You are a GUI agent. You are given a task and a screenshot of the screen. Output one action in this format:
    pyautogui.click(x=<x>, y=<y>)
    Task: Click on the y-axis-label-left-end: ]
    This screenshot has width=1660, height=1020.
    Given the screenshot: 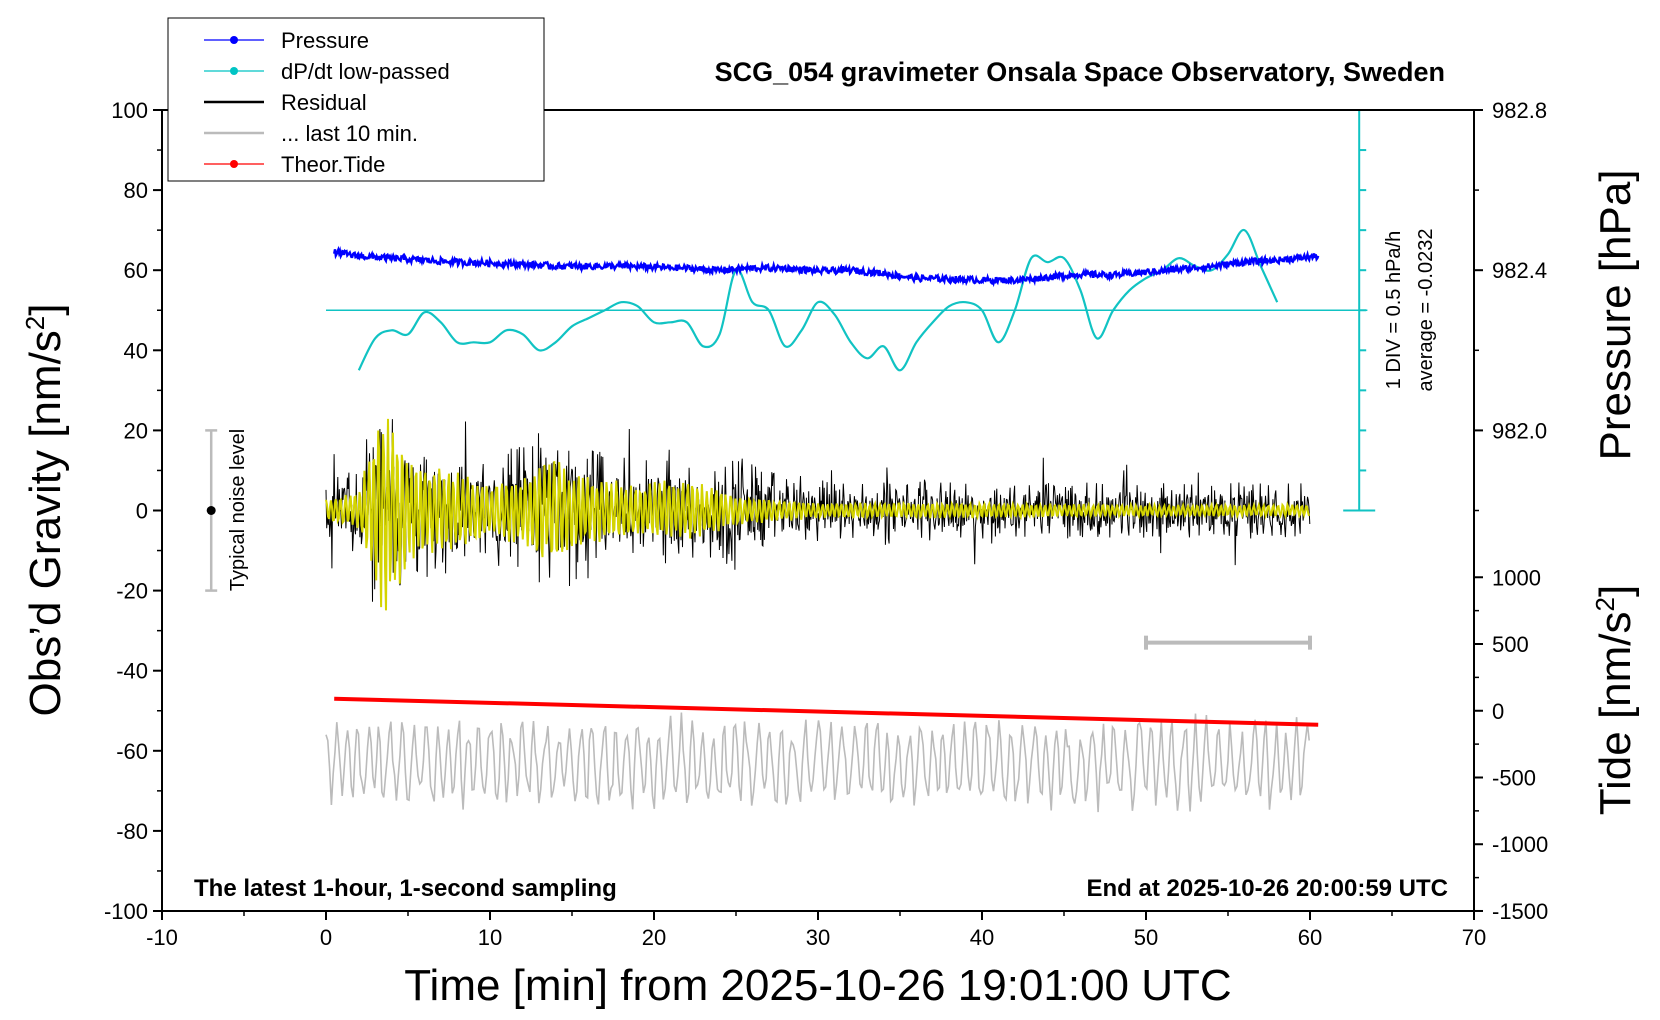 What is the action you would take?
    pyautogui.click(x=45, y=309)
    